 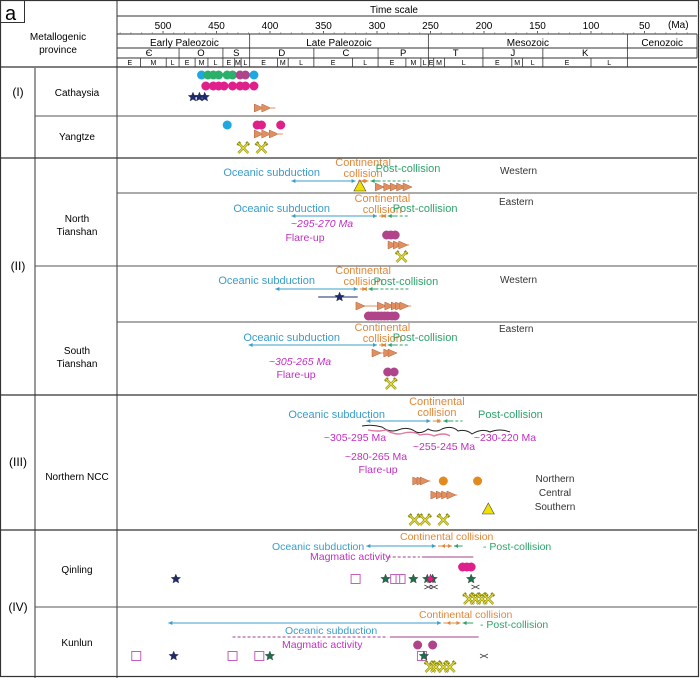 What do you see at coordinates (403, 27) in the screenshot?
I see `time-axis-ticks: 500 450 400 350 300 250 200 150 100 50` at bounding box center [403, 27].